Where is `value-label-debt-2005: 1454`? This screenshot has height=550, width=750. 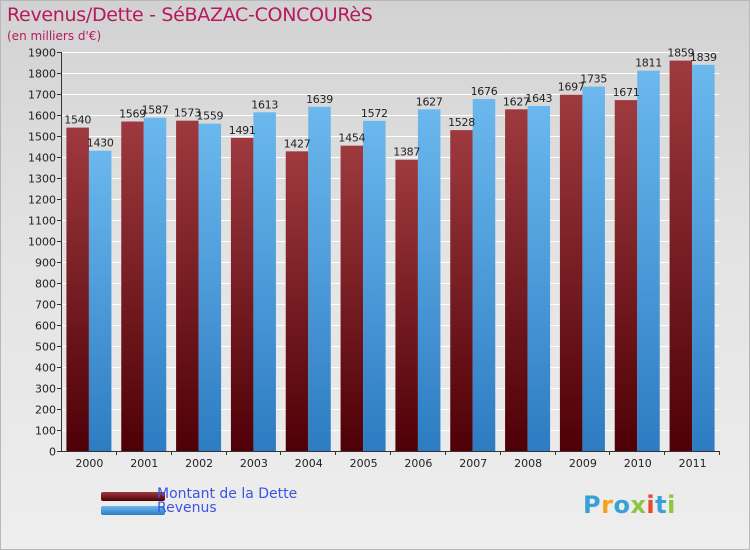
value-label-debt-2005: 1454 is located at coordinates (351, 138).